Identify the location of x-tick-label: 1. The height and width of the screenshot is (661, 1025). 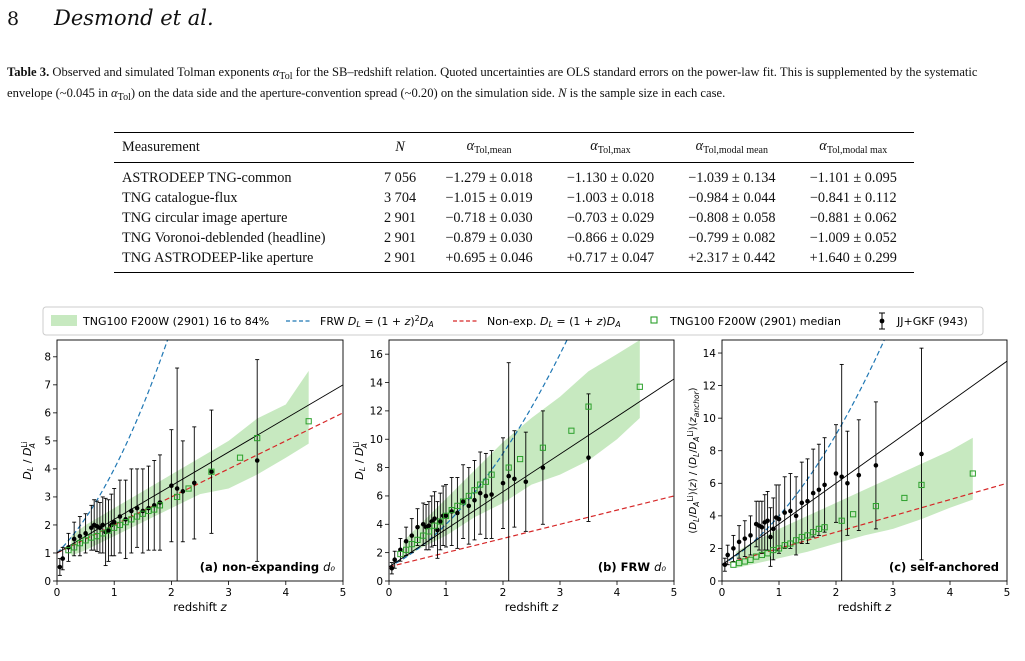
(779, 593).